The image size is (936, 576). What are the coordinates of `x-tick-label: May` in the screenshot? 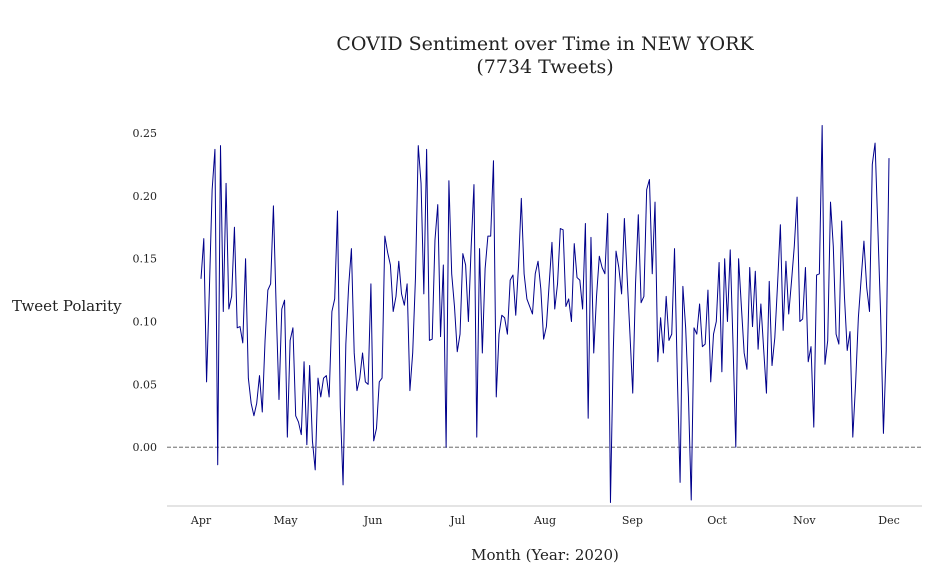 It's located at (286, 520).